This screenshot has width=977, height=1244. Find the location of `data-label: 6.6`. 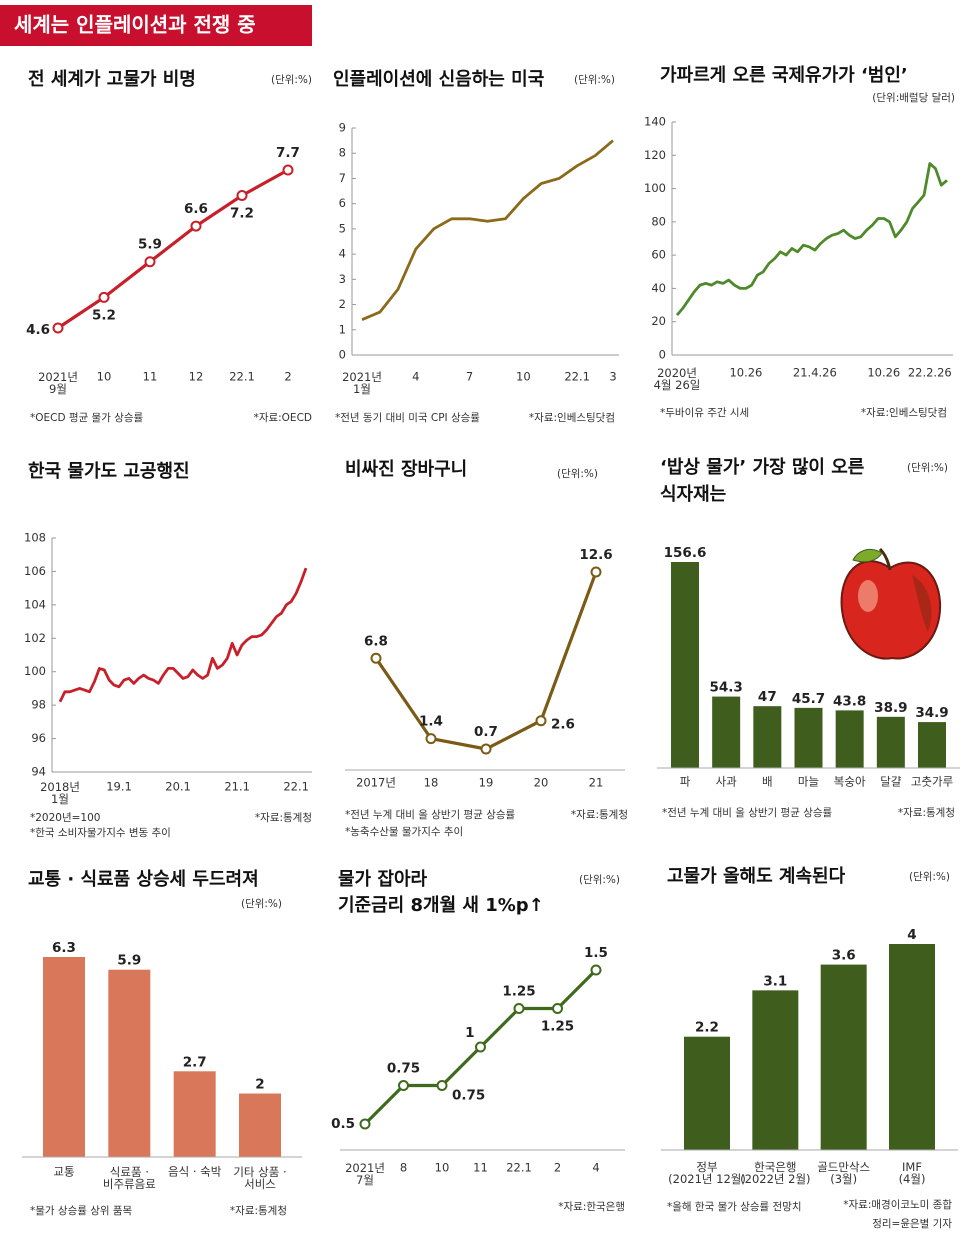

data-label: 6.6 is located at coordinates (196, 209).